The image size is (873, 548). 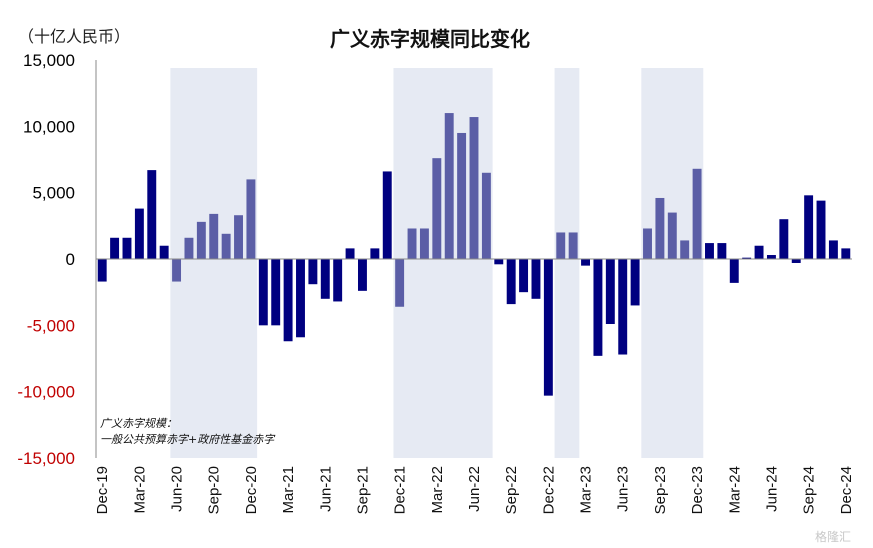 What do you see at coordinates (74, 36) in the screenshot?
I see `unit-label: （十亿人民币）` at bounding box center [74, 36].